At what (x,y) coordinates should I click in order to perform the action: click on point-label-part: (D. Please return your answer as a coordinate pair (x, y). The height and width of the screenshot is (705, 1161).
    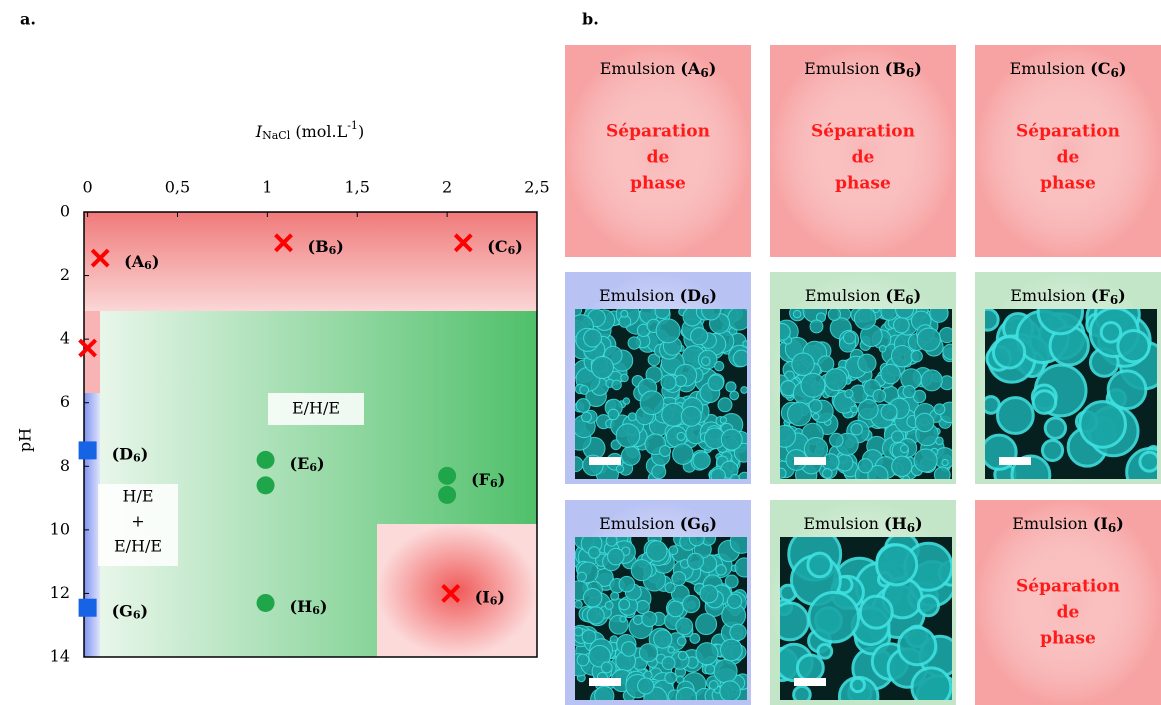
    Looking at the image, I should click on (123, 453).